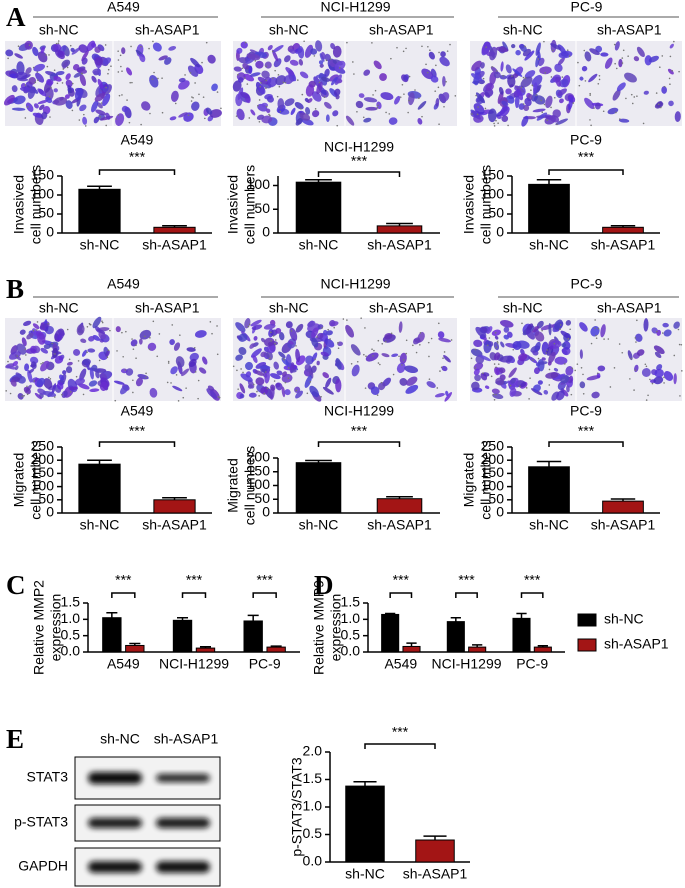 Image resolution: width=685 pixels, height=888 pixels. Describe the element at coordinates (43, 866) in the screenshot. I see `blot-row-label: GAPDH` at that location.